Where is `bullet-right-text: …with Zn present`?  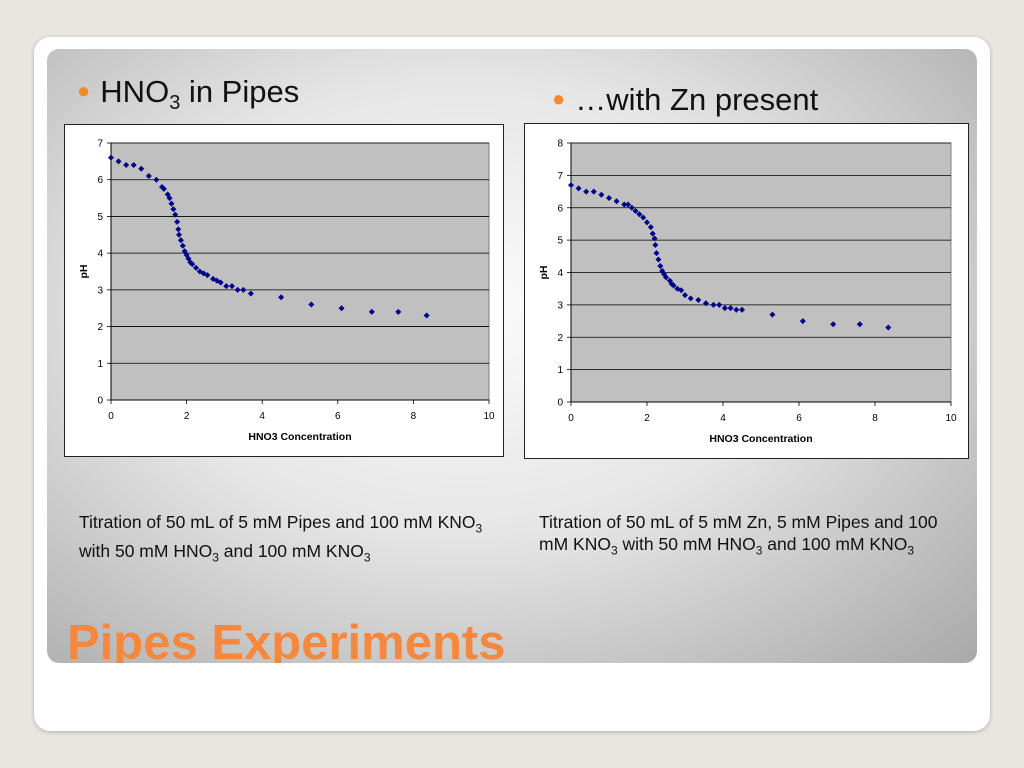 bullet-right-text: …with Zn present is located at coordinates (697, 99).